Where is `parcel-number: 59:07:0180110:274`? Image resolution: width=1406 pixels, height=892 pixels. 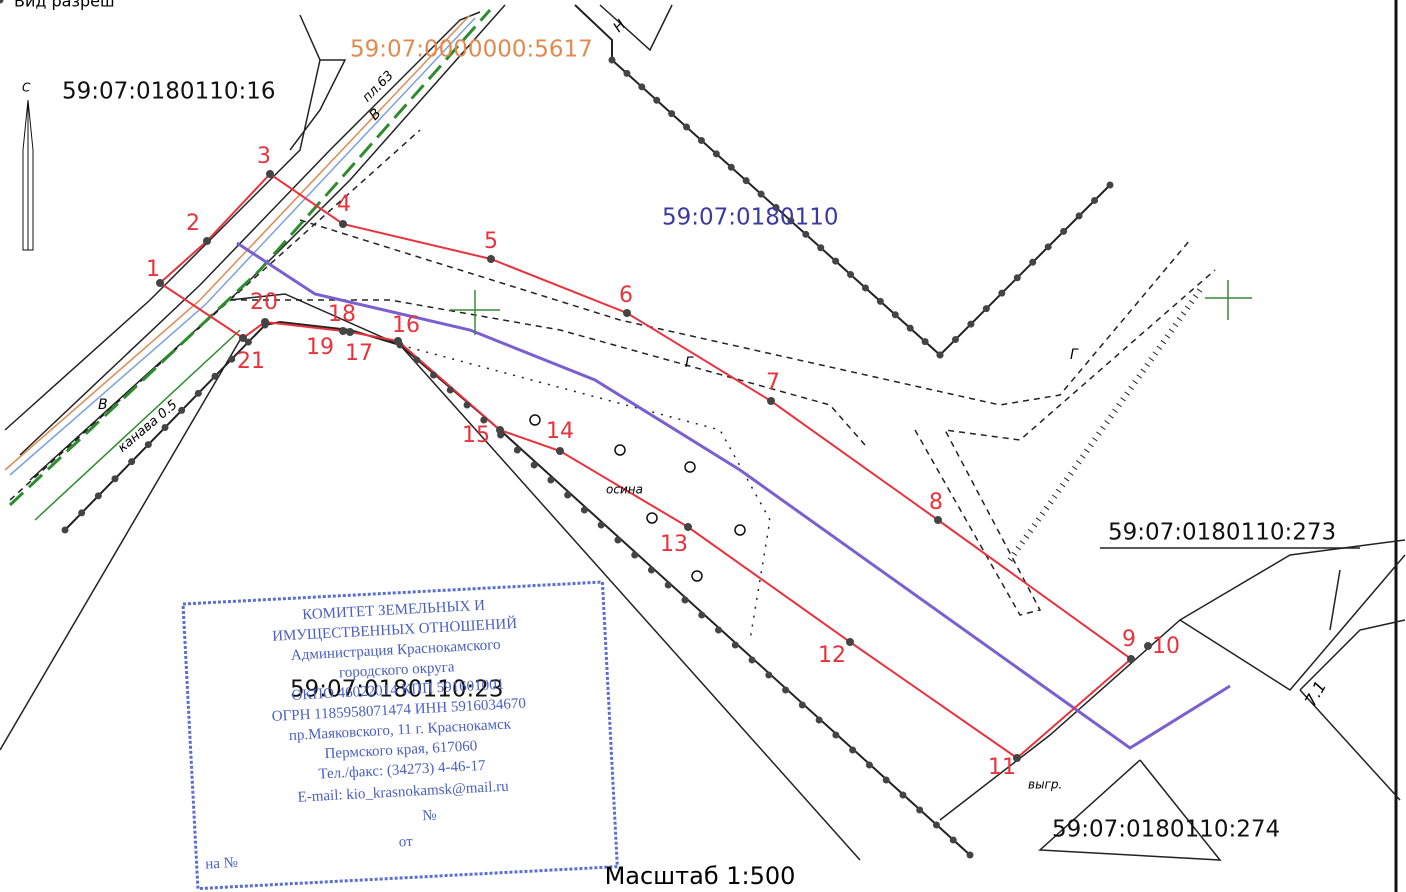
parcel-number: 59:07:0180110:274 is located at coordinates (1166, 830).